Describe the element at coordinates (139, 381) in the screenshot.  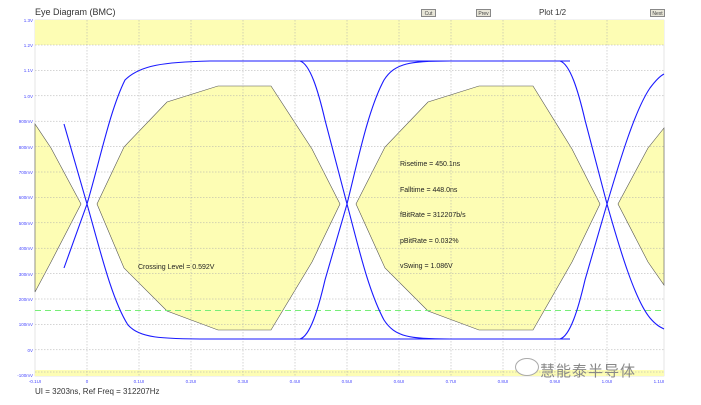
I see `svg-text: 0.1UI` at that location.